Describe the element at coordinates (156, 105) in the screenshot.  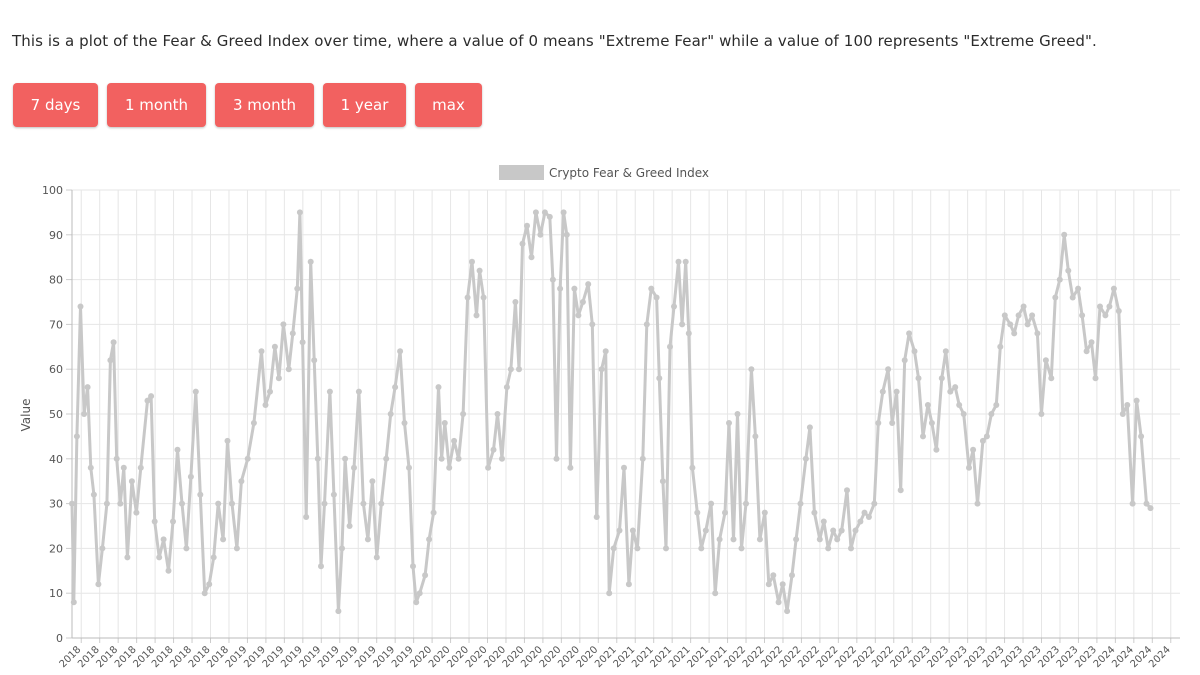
I see `range-1-month-button: 1 month` at that location.